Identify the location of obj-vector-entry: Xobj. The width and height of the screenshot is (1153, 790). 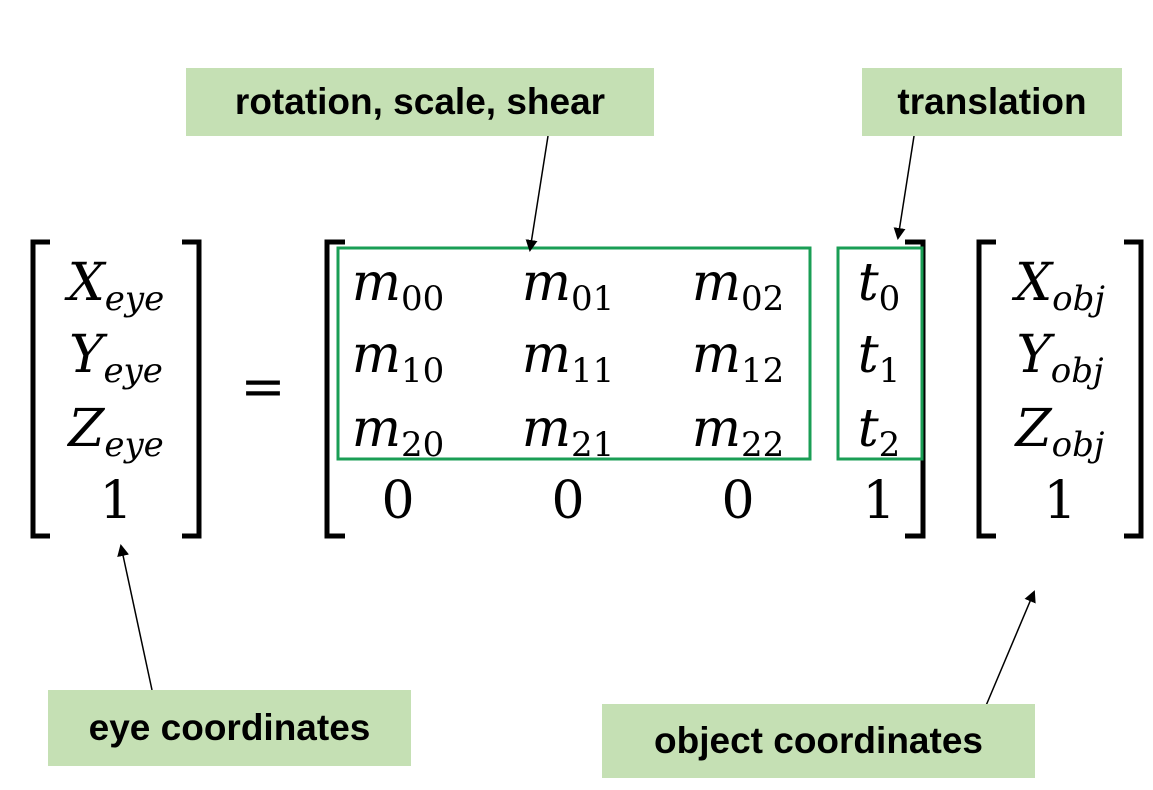
(1058, 286).